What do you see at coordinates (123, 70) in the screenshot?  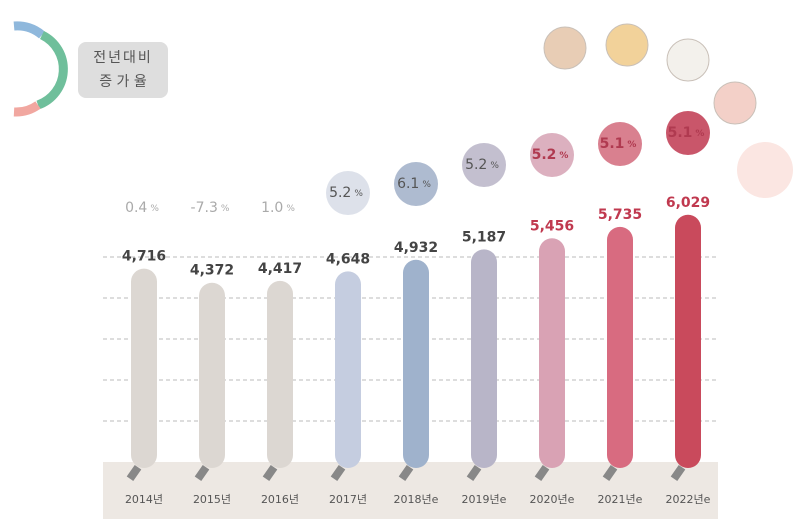 I see `legend-box` at bounding box center [123, 70].